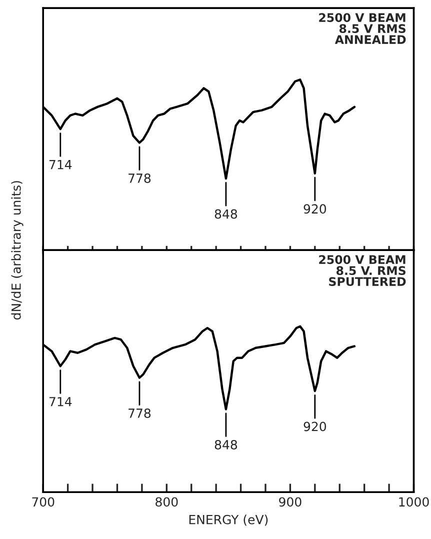  Describe the element at coordinates (167, 502) in the screenshot. I see `x-tick-label: 800` at that location.